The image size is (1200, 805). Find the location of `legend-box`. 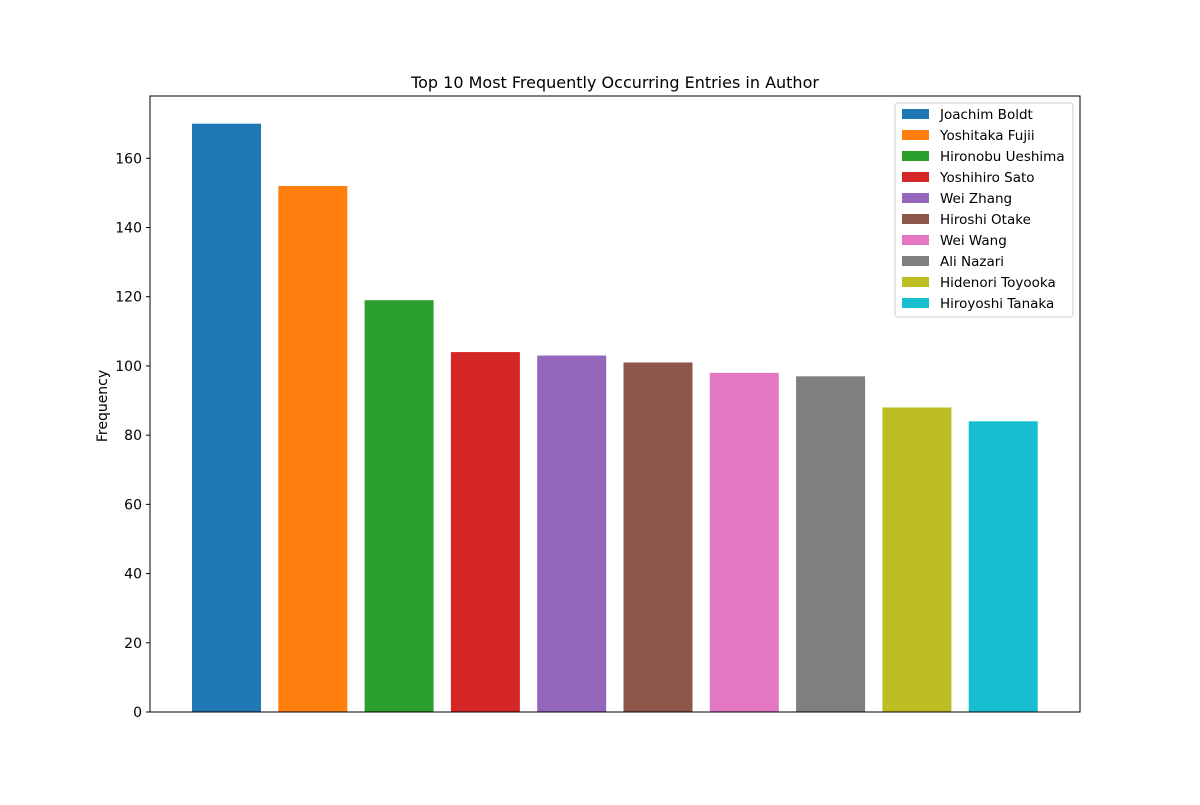

legend-box is located at coordinates (984, 210).